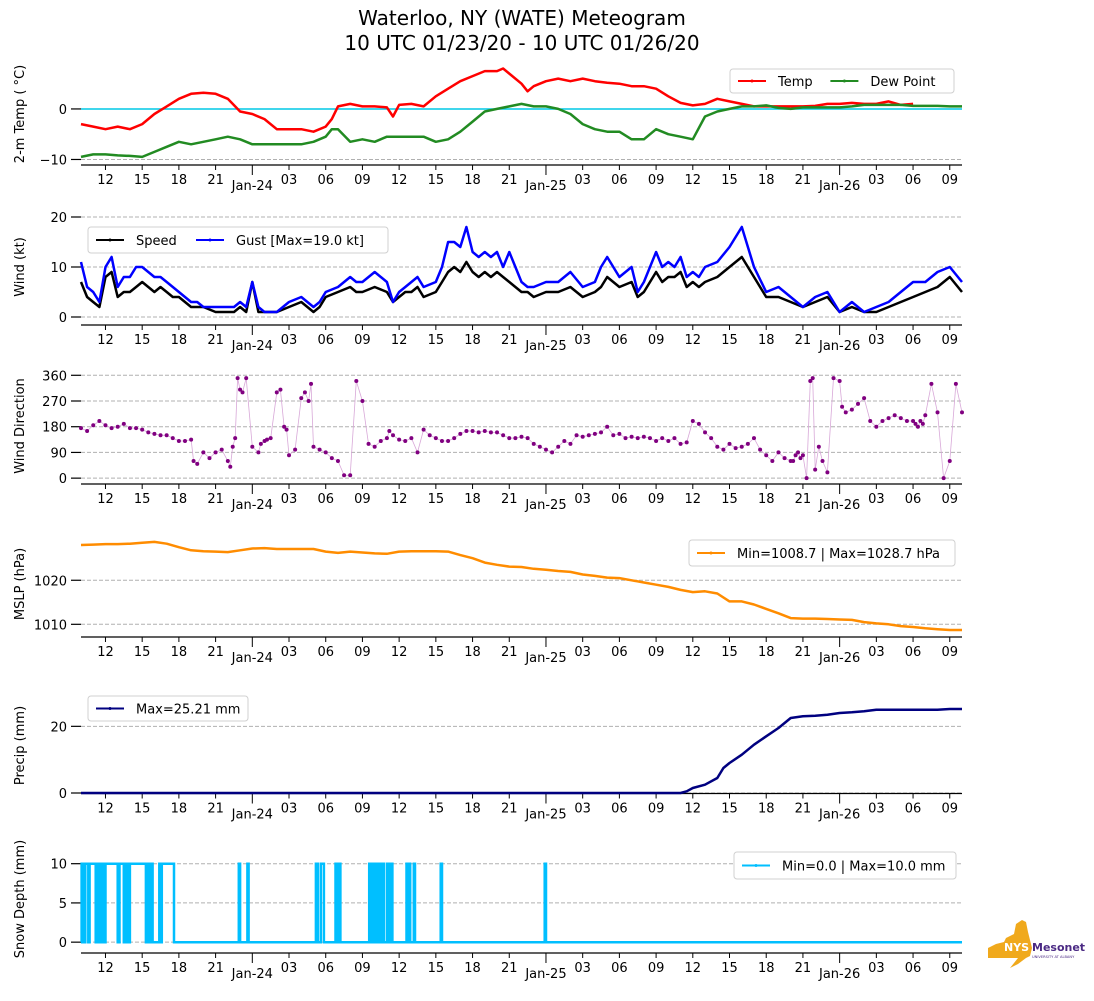  I want to click on title-line-2: 10 UTC 01/23/20 - 10 UTC 01/26/20, so click(522, 43).